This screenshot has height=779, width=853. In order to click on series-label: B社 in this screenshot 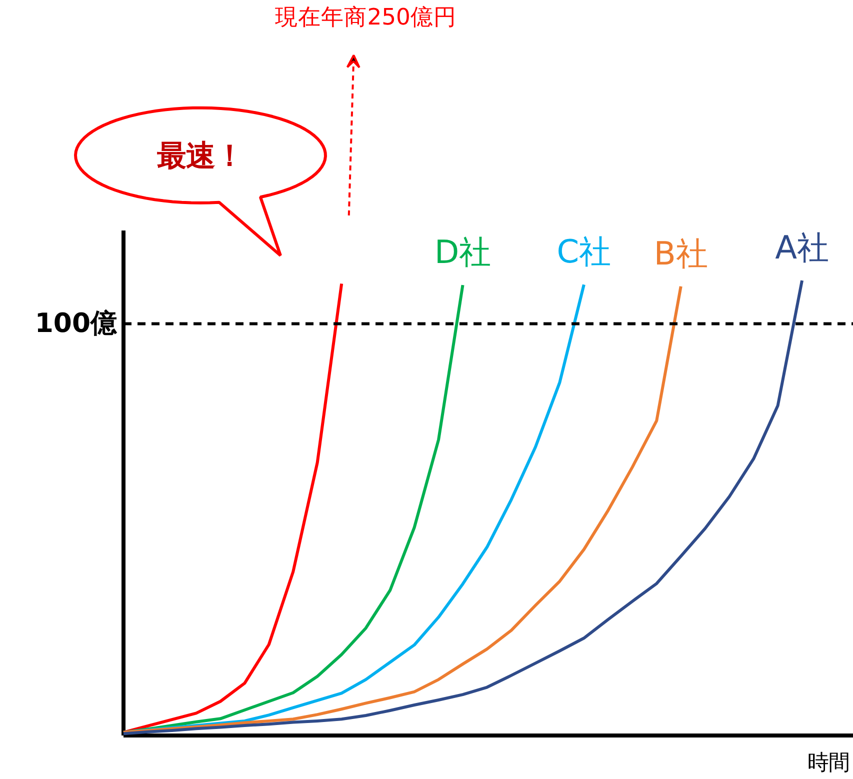, I will do `click(681, 253)`.